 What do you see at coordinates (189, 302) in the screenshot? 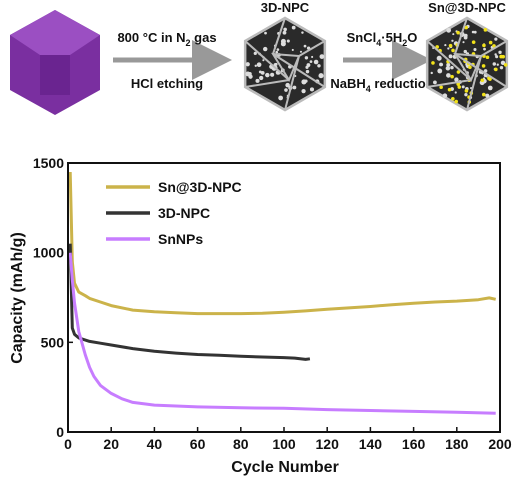
I see `data-line` at bounding box center [189, 302].